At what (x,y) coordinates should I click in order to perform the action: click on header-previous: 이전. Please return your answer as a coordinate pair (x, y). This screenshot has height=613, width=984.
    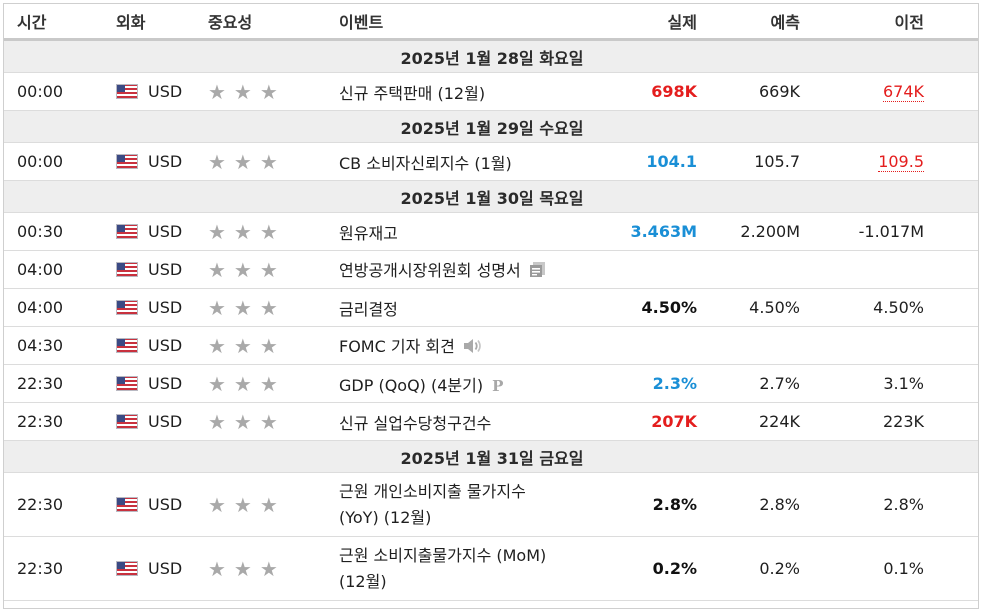
    Looking at the image, I should click on (889, 22).